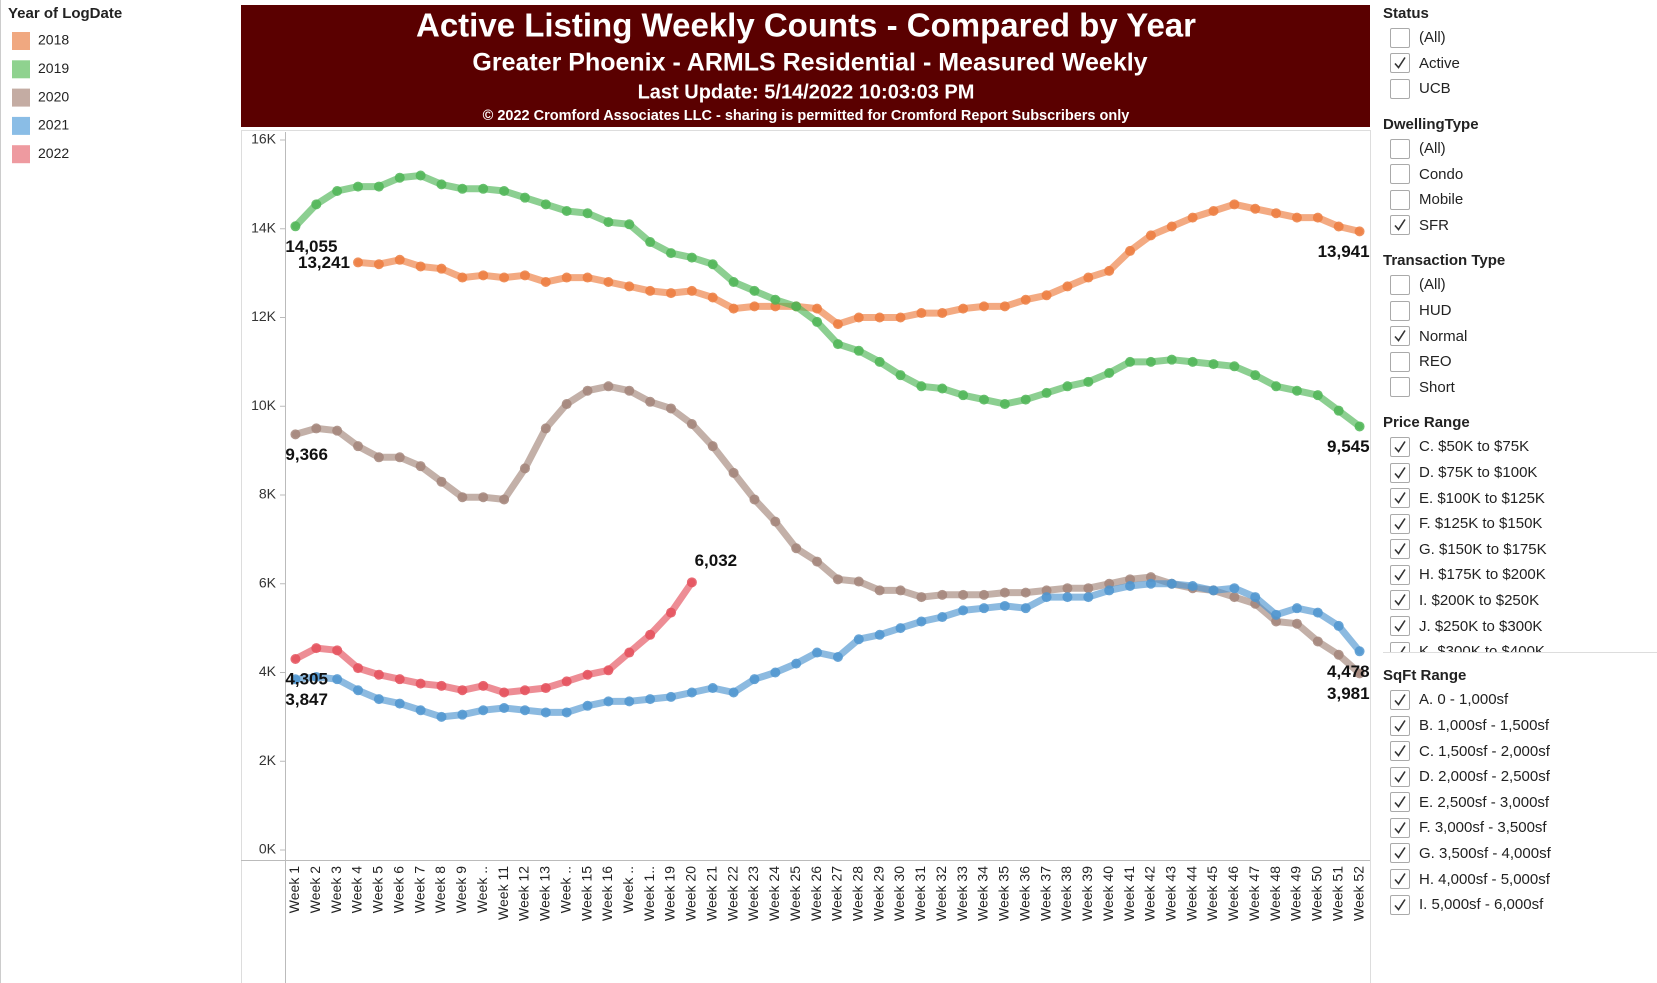 The height and width of the screenshot is (983, 1657). Describe the element at coordinates (1520, 700) in the screenshot. I see `filter-option: A. 0 - 1,000sf` at that location.